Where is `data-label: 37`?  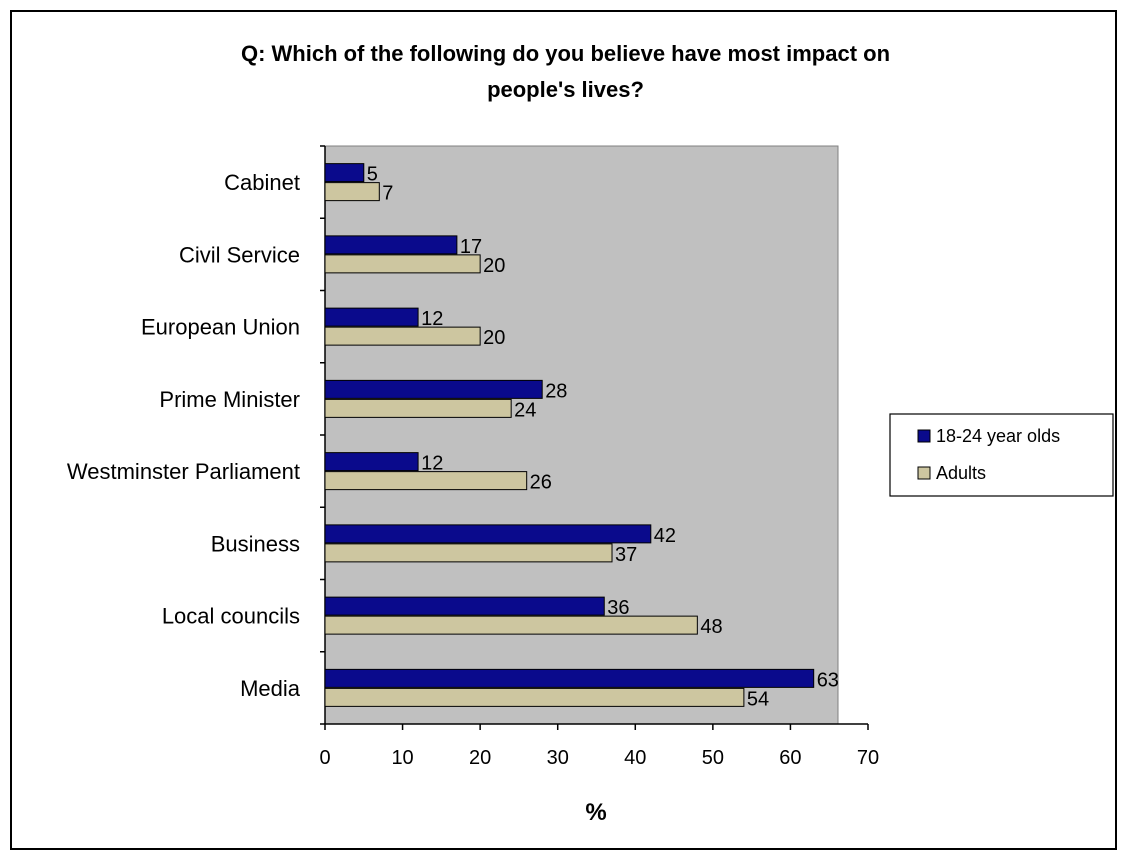 data-label: 37 is located at coordinates (626, 555).